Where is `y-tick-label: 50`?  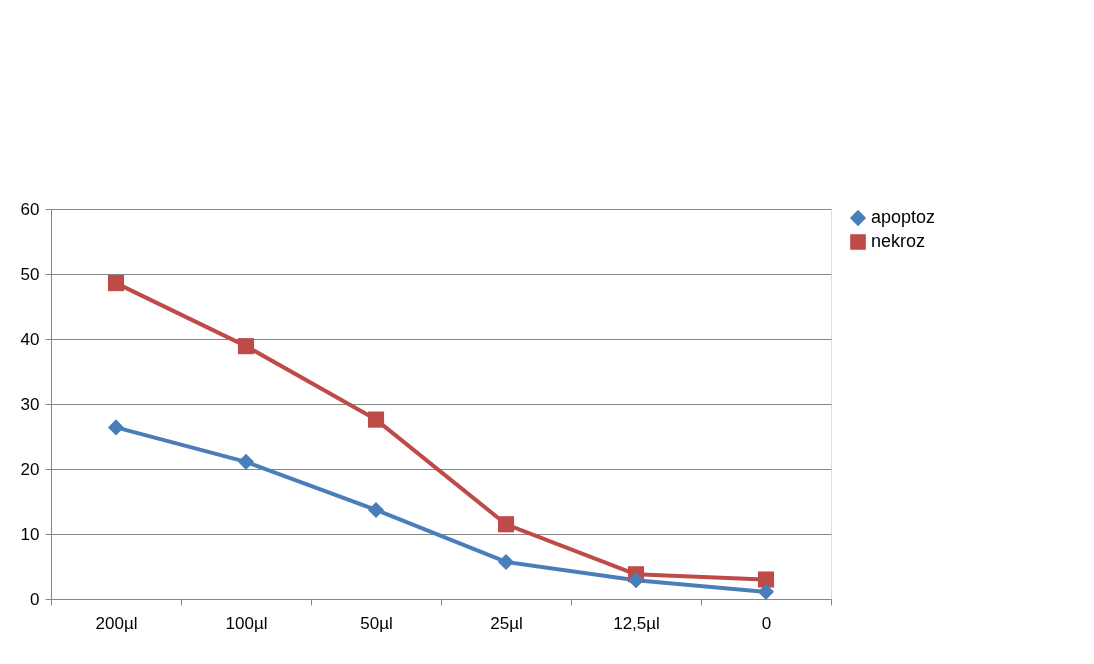
y-tick-label: 50 is located at coordinates (30, 274).